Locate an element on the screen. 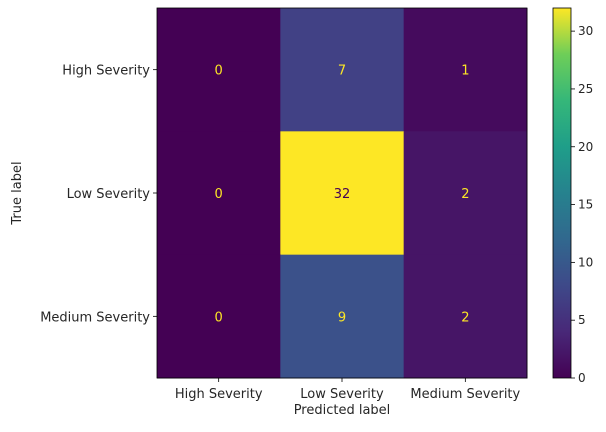  colorbar-tick-label: 5 is located at coordinates (582, 320).